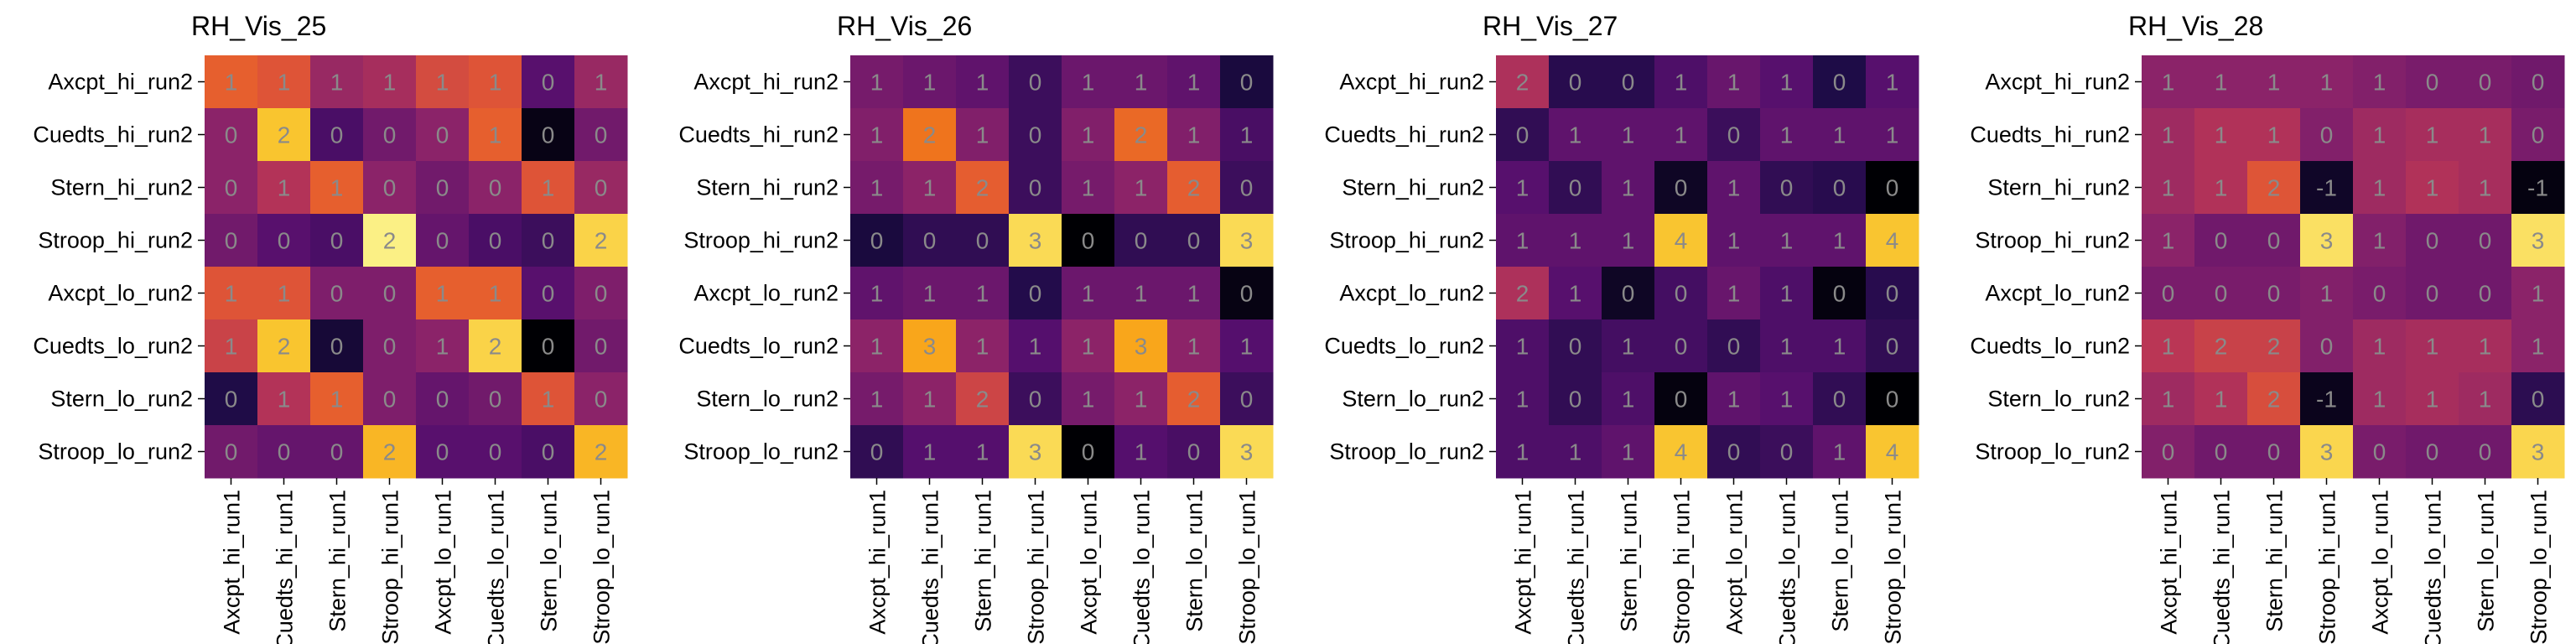 This screenshot has height=644, width=2576. I want to click on x-tick-label: Stern_hi_run1, so click(983, 561).